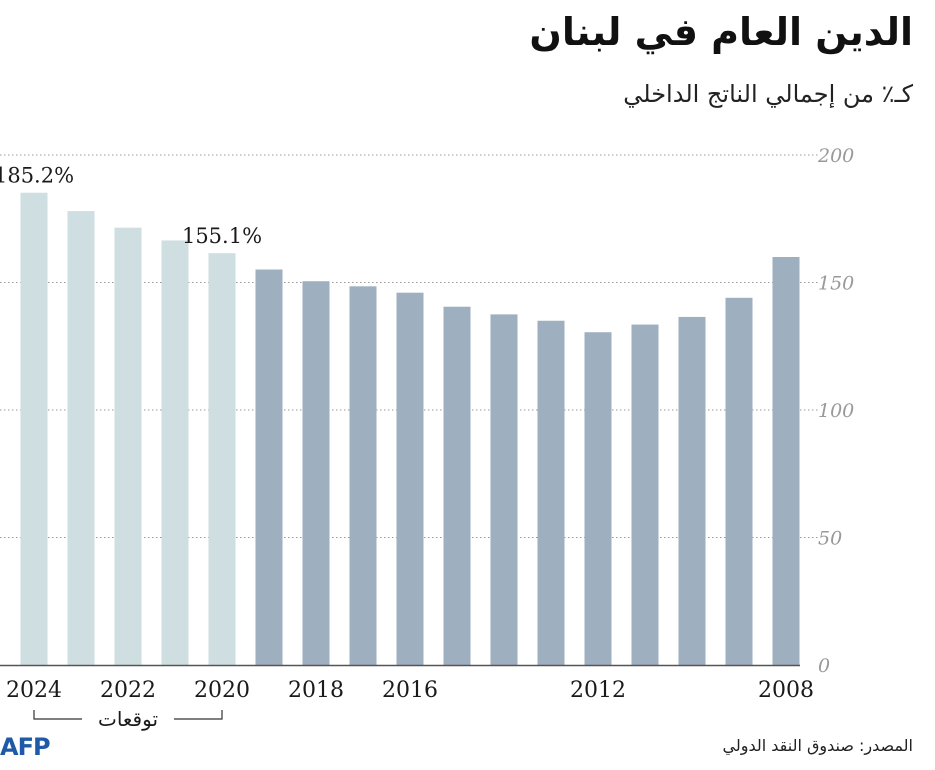 This screenshot has width=935, height=770. I want to click on x-tick-label: 2018, so click(316, 690).